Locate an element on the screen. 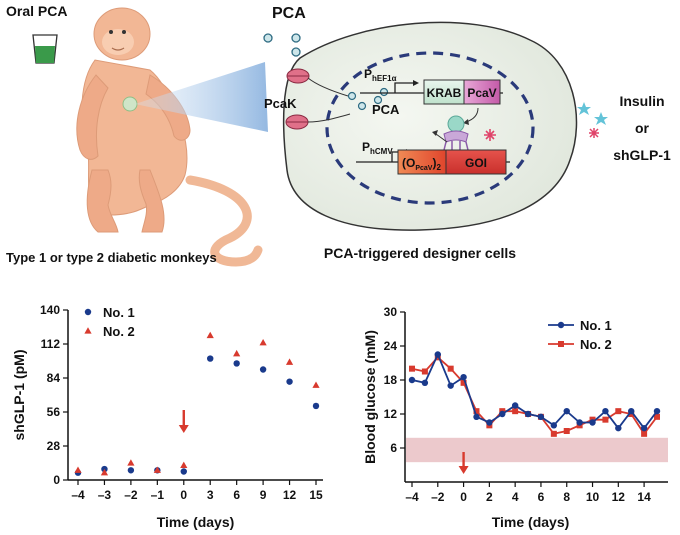 The image size is (680, 535). cells-caption: PCA-triggered designer cells is located at coordinates (420, 253).